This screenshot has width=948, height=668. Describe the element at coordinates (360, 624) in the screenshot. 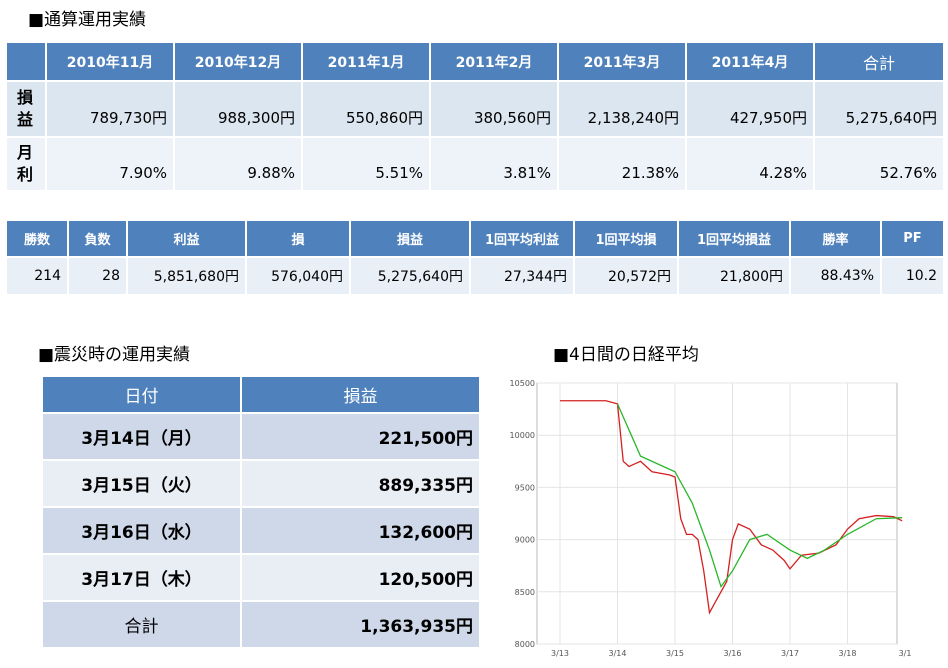

I see `cell: 1,363,935円` at that location.